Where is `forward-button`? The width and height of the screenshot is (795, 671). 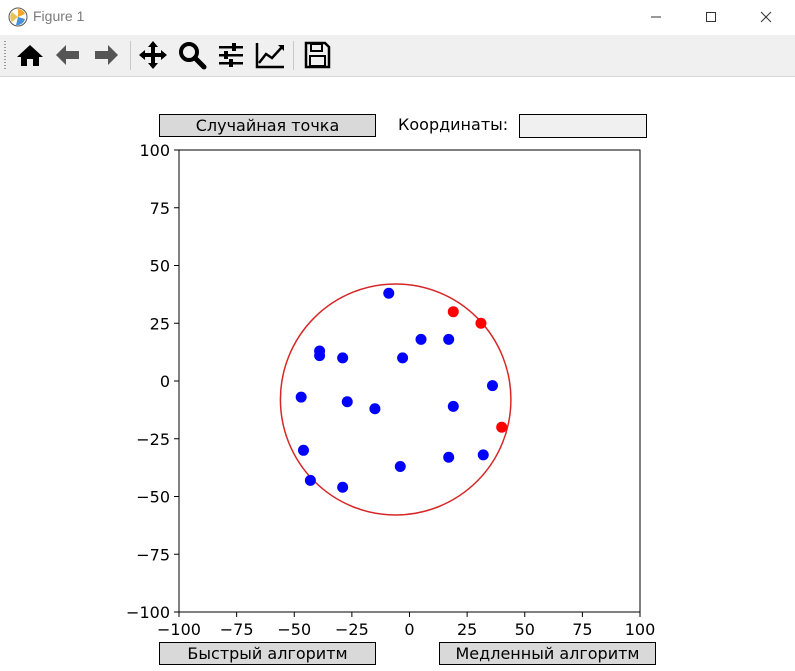
forward-button is located at coordinates (106, 55).